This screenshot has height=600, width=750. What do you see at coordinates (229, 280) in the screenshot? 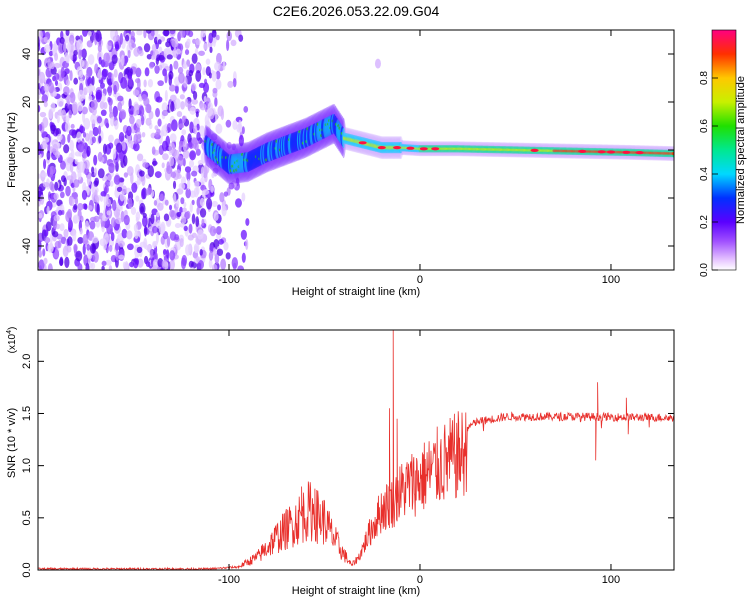
I see `x-tick-label: -100` at bounding box center [229, 280].